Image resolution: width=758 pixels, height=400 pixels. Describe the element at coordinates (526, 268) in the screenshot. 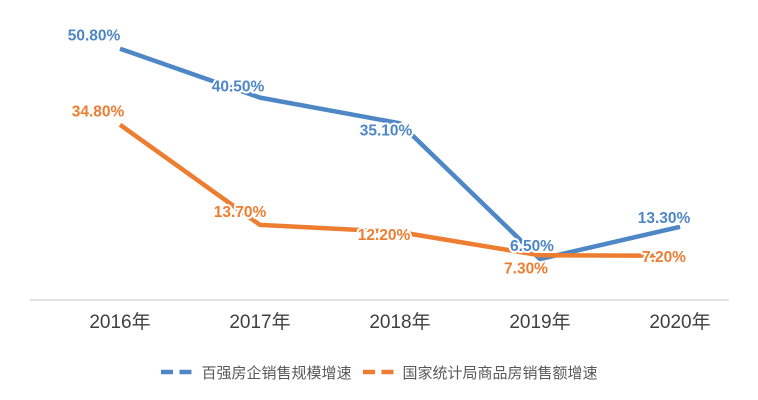

I see `data-point-label: 7.30%` at that location.